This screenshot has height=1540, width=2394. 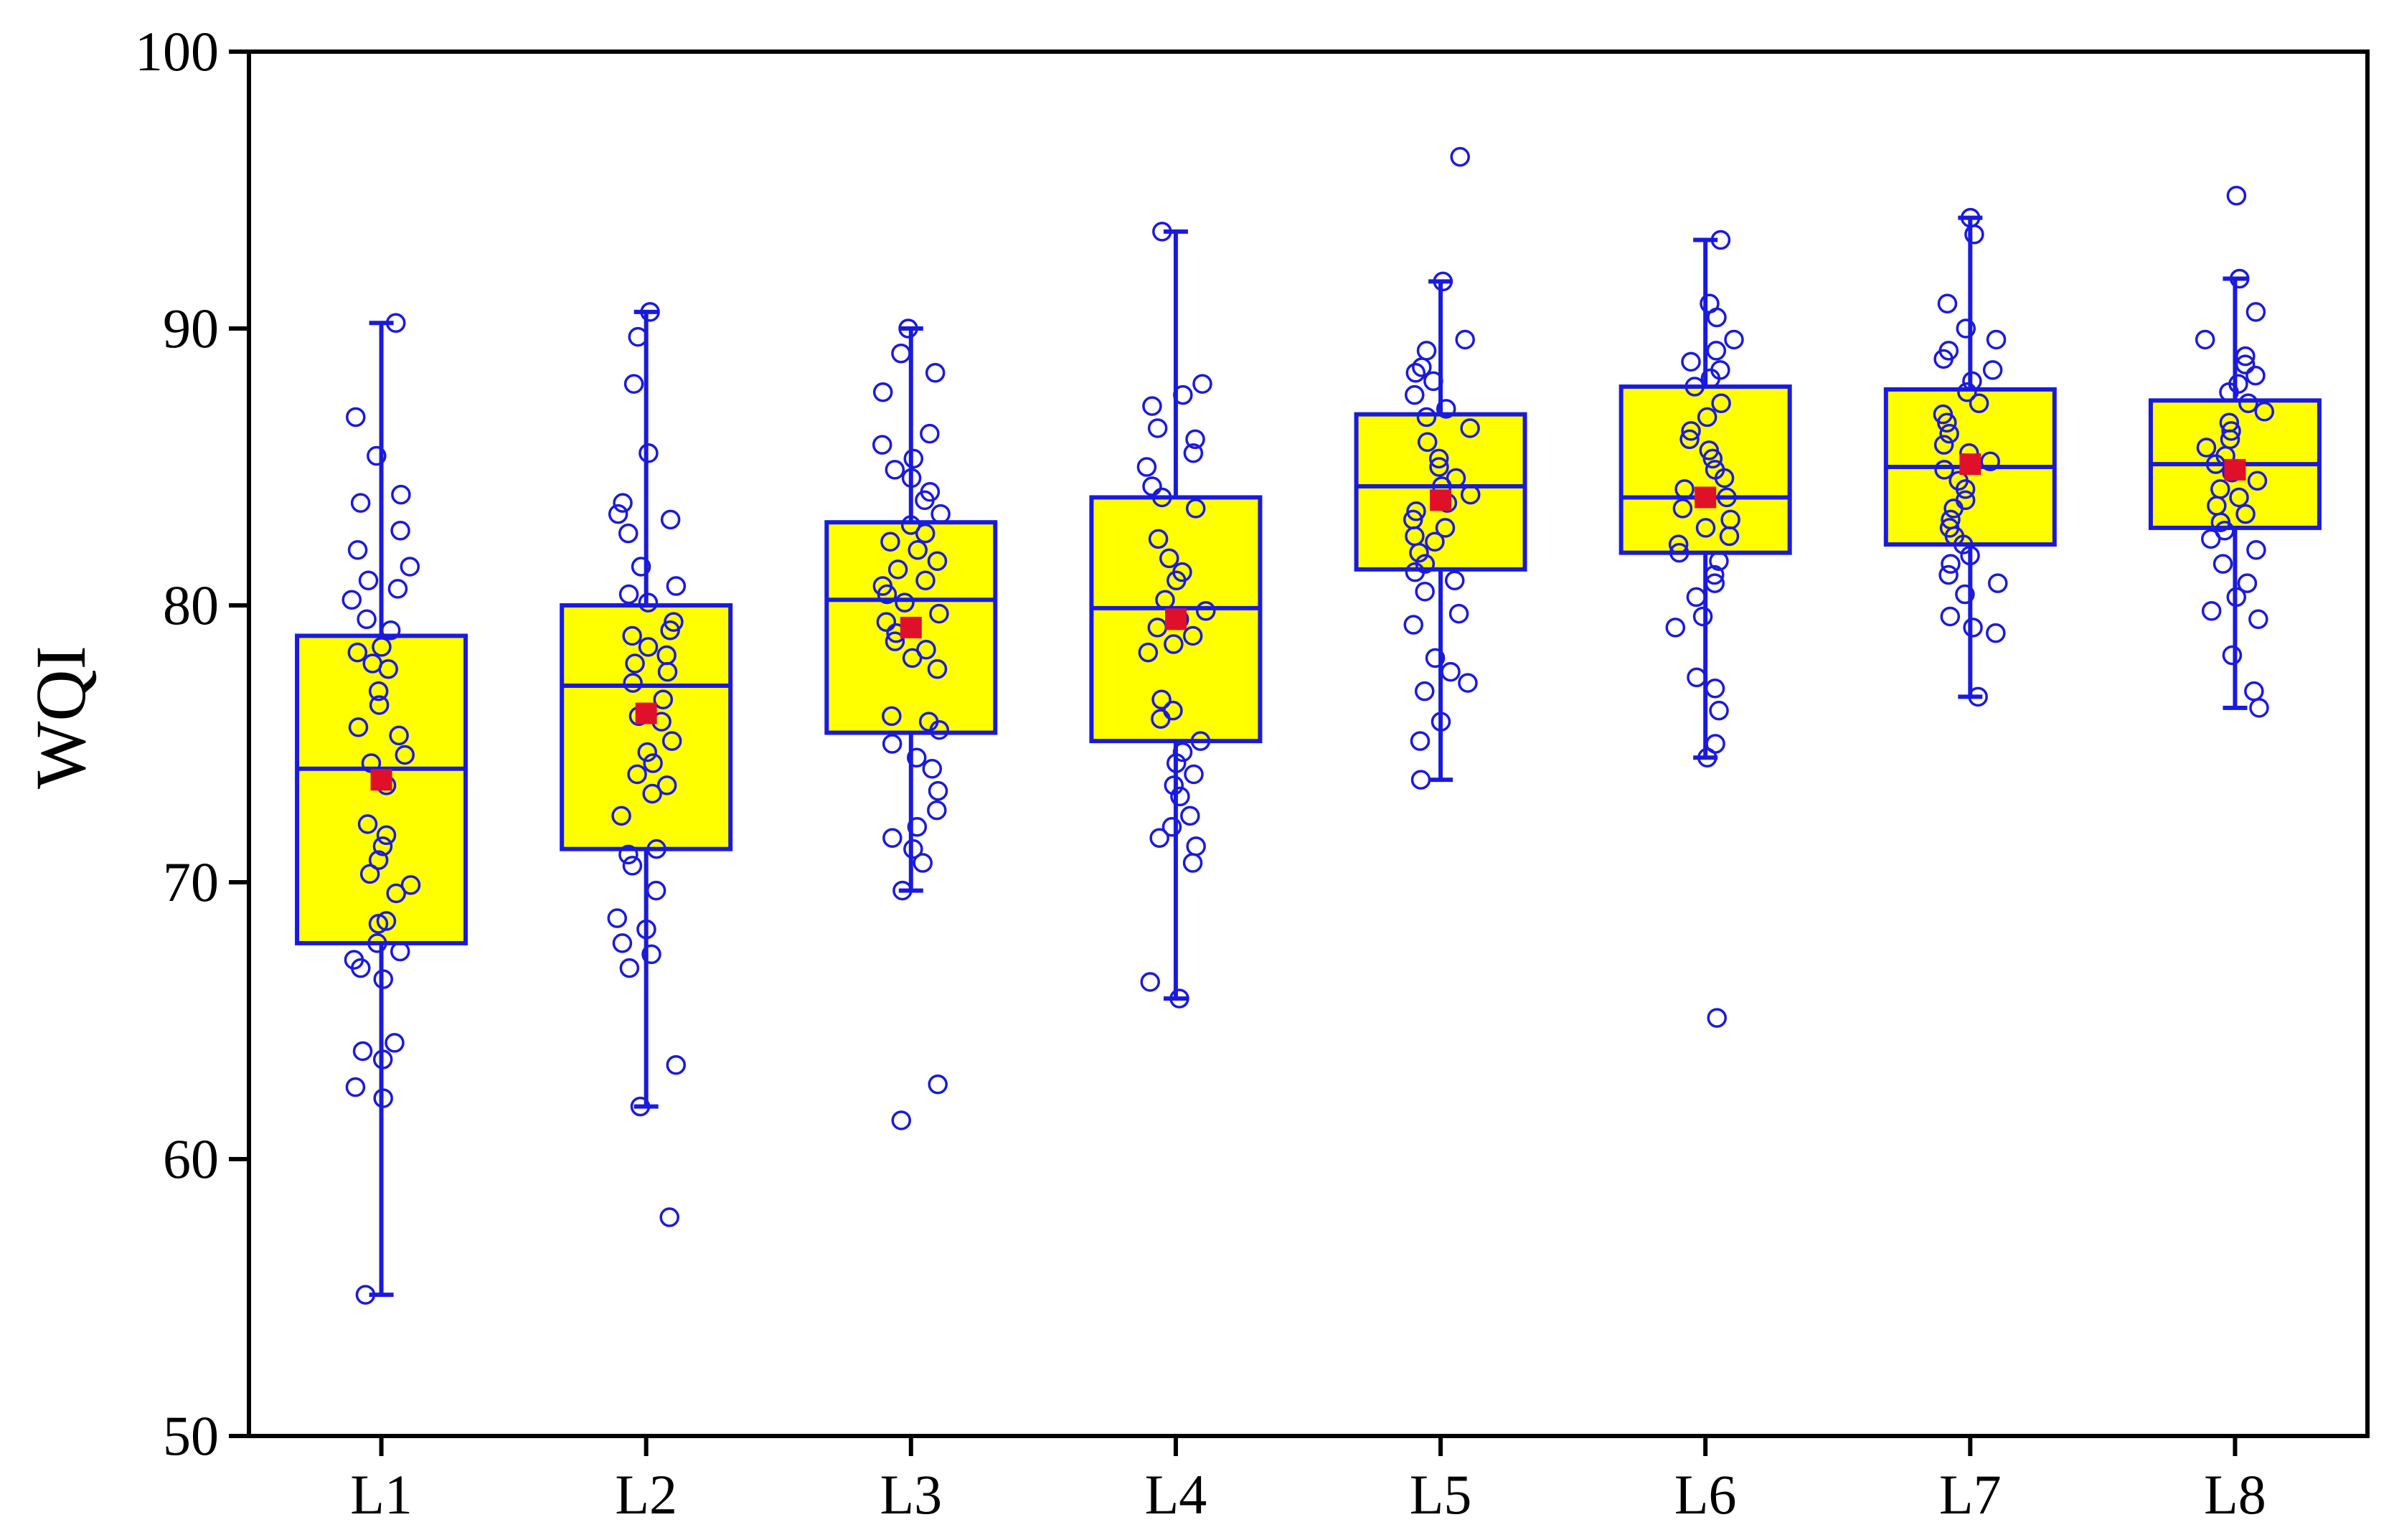 I want to click on x-tick-label: L5, so click(x=1441, y=1494).